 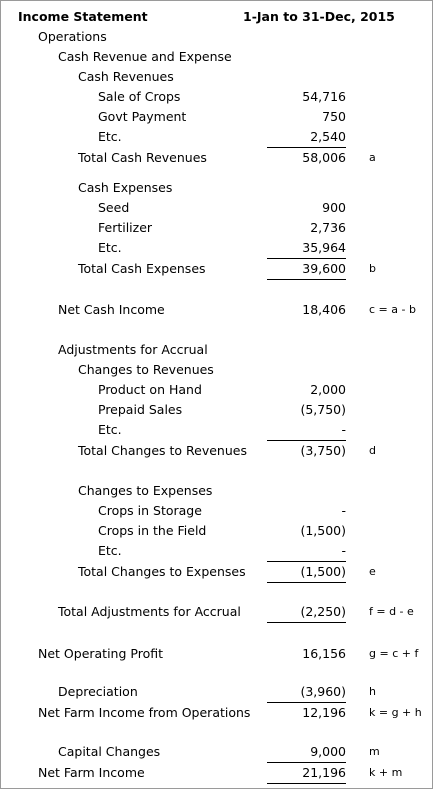 I want to click on row-value: 2,736, so click(x=328, y=227).